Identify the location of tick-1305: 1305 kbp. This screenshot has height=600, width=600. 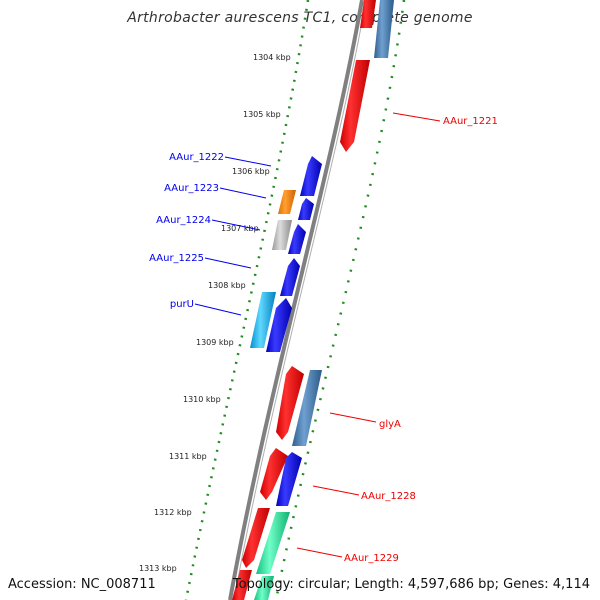
(262, 114).